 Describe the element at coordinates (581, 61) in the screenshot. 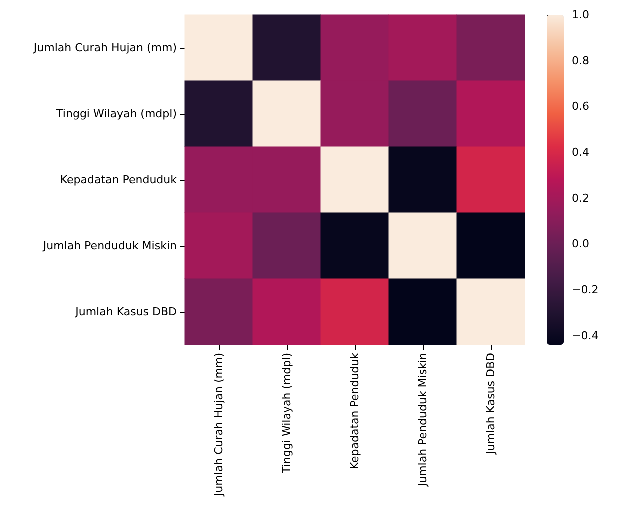

I see `color-bar-label: 0.8` at that location.